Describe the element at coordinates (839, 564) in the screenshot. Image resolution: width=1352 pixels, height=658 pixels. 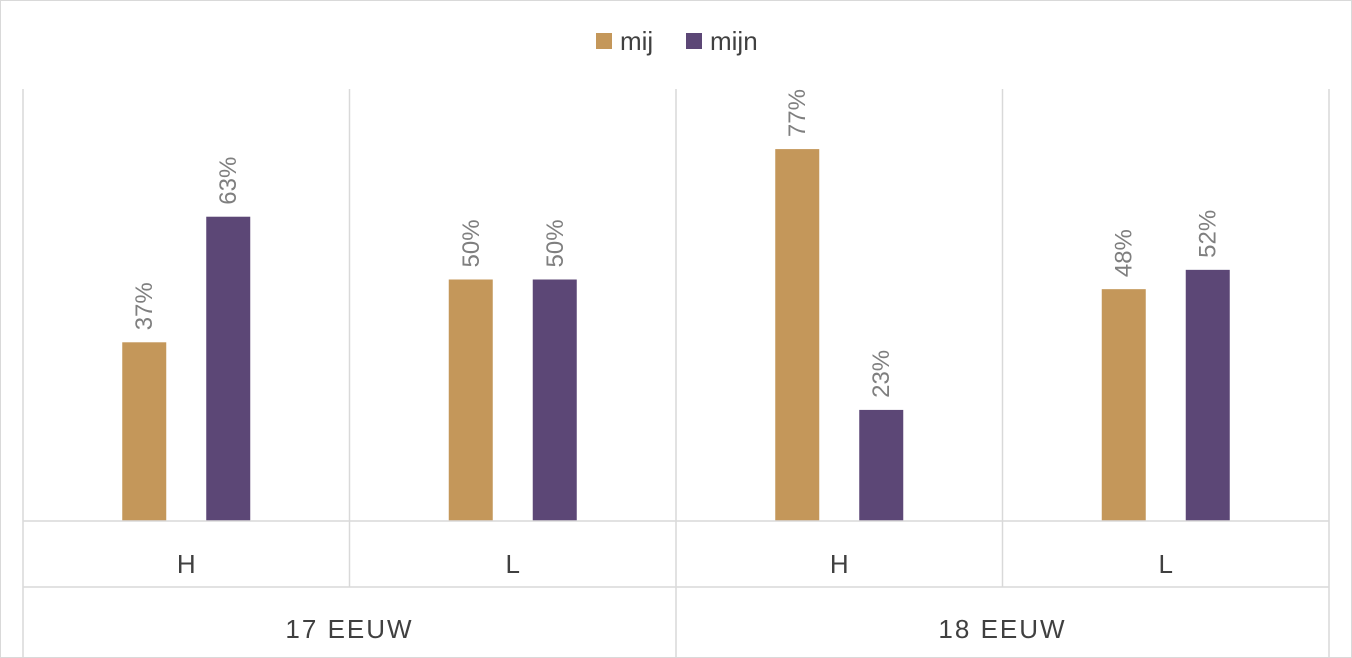
I see `category-label-3: H` at that location.